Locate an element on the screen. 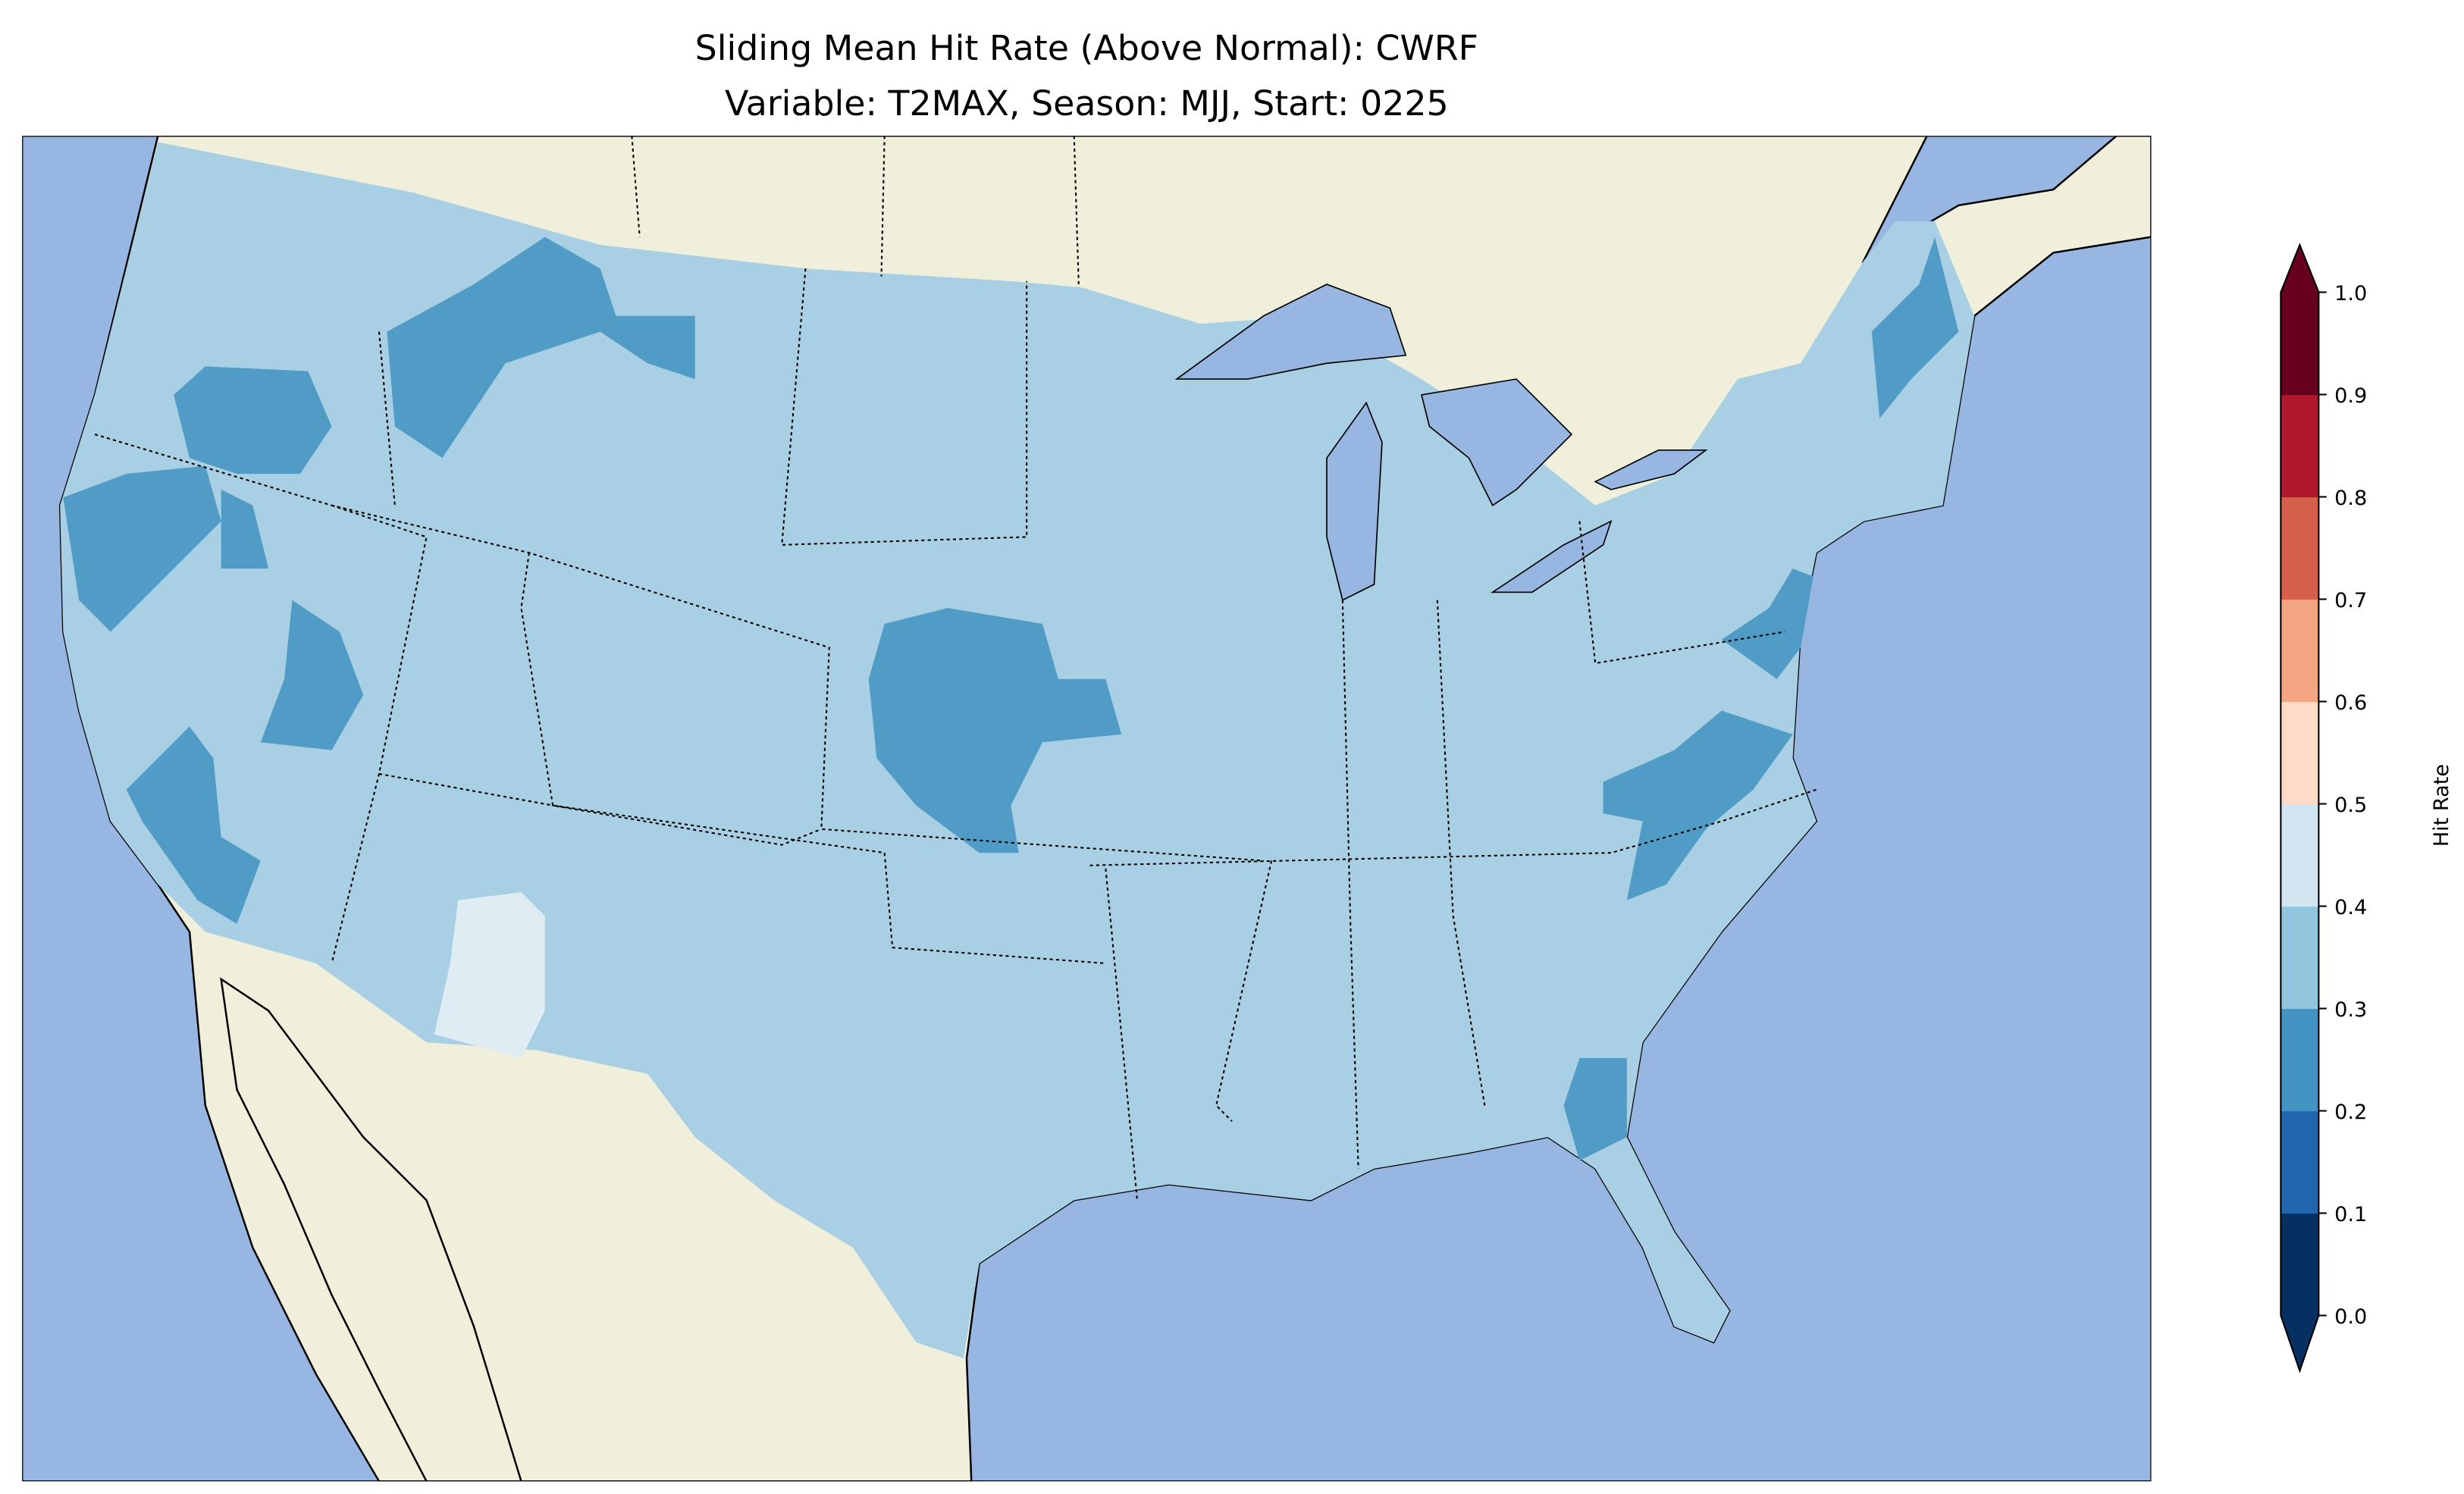  colorbar-tick-label: 0.5 is located at coordinates (2350, 805).